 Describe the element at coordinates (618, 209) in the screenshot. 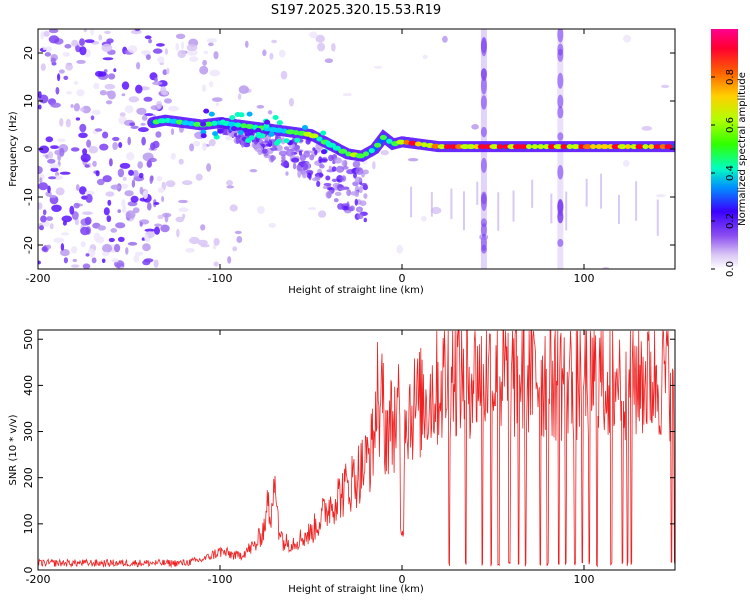

I see `faint-streak` at that location.